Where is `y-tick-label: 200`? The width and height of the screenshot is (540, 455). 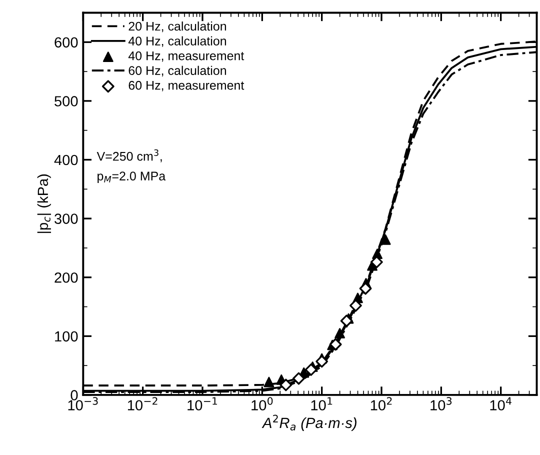
y-tick-label: 200 is located at coordinates (66, 277).